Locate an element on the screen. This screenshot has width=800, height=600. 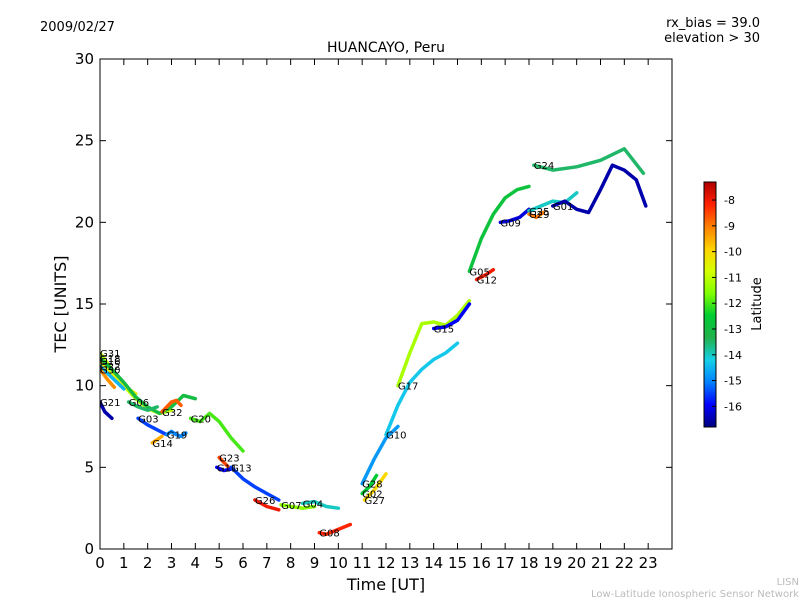
series-label-g32: G32 is located at coordinates (172, 413).